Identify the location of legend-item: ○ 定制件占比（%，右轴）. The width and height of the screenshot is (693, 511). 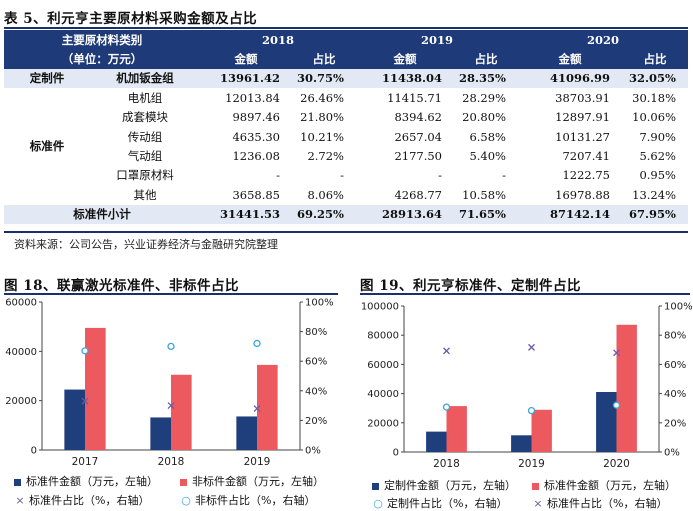
(439, 503).